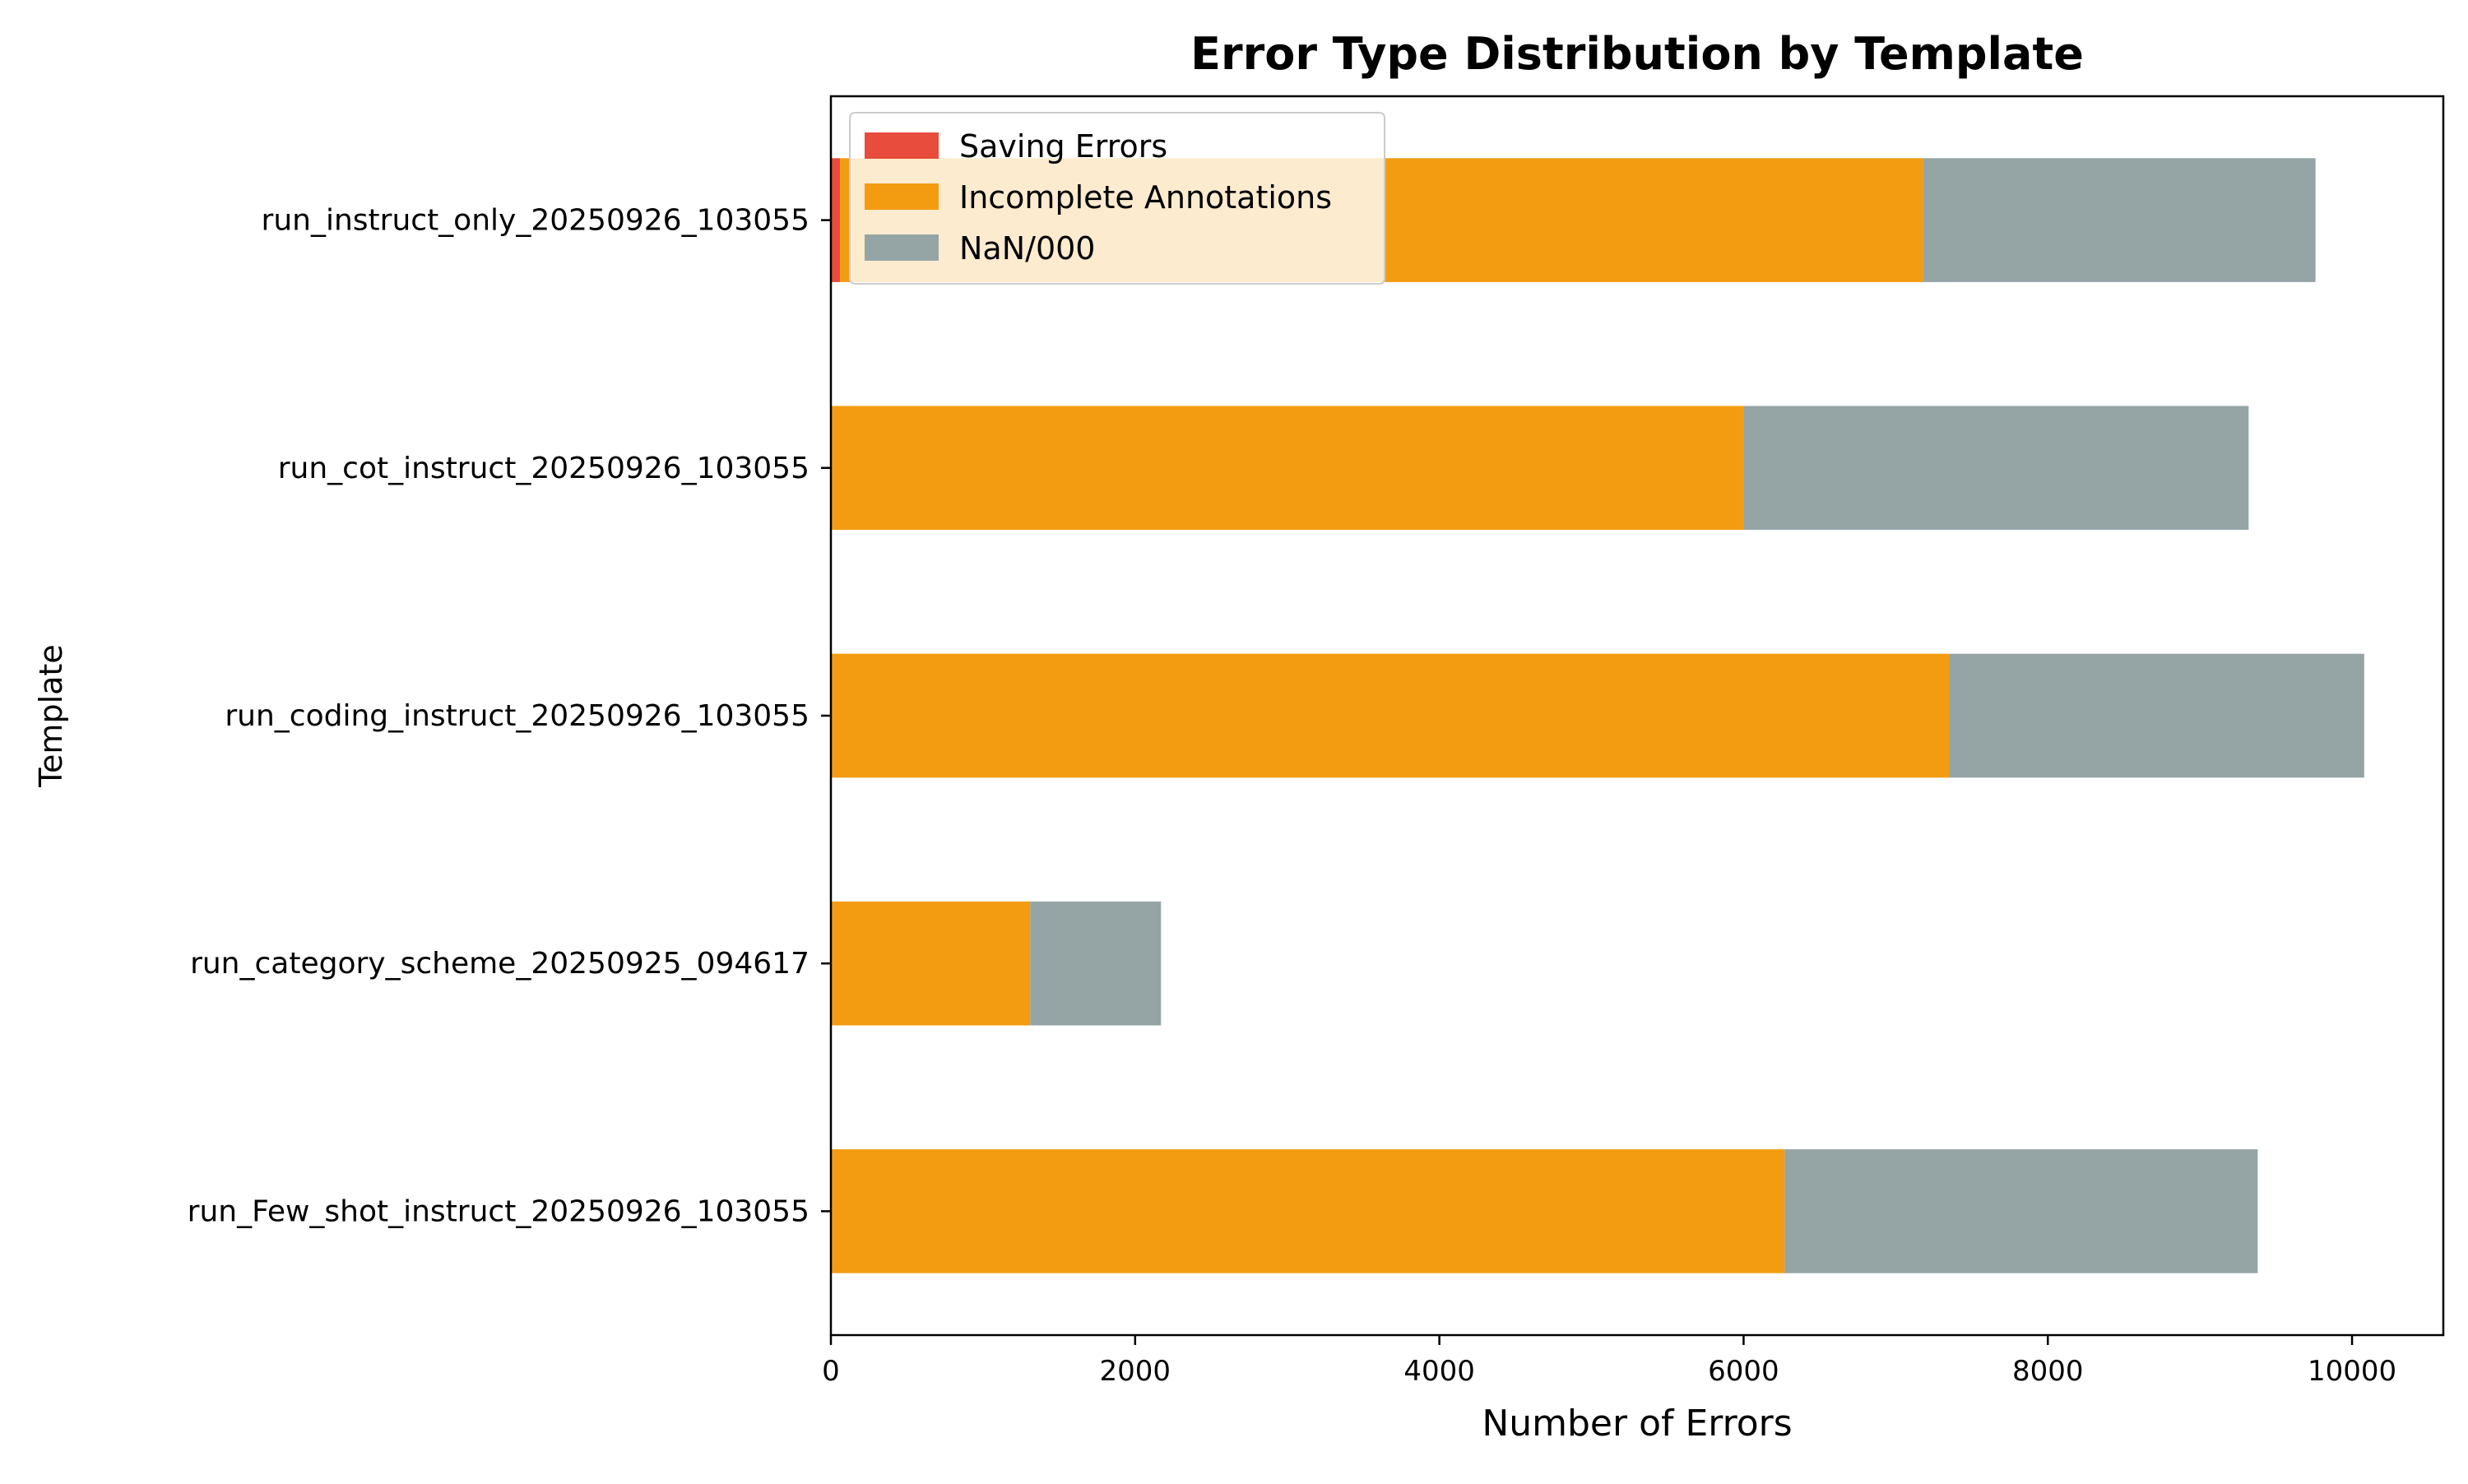 Image resolution: width=2468 pixels, height=1484 pixels. I want to click on y-tick-label: run_category_scheme_20250925_094617, so click(500, 964).